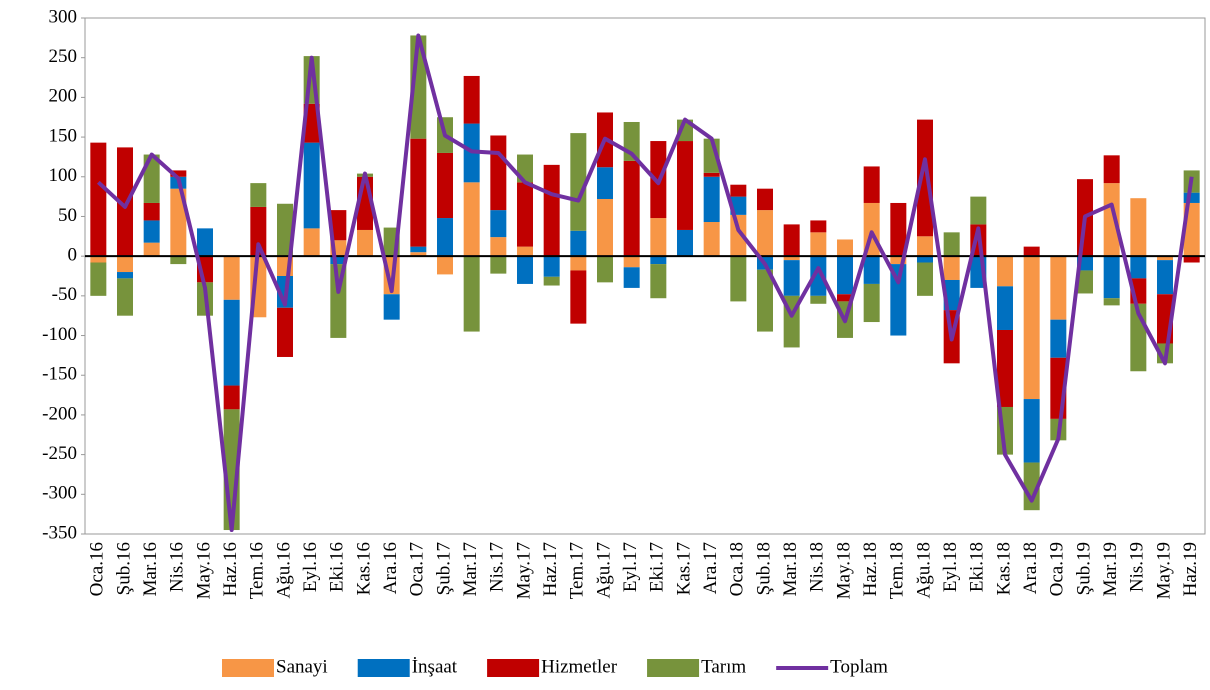 This screenshot has width=1210, height=690. Describe the element at coordinates (817, 567) in the screenshot. I see `x-tick-label: Nis.18` at that location.